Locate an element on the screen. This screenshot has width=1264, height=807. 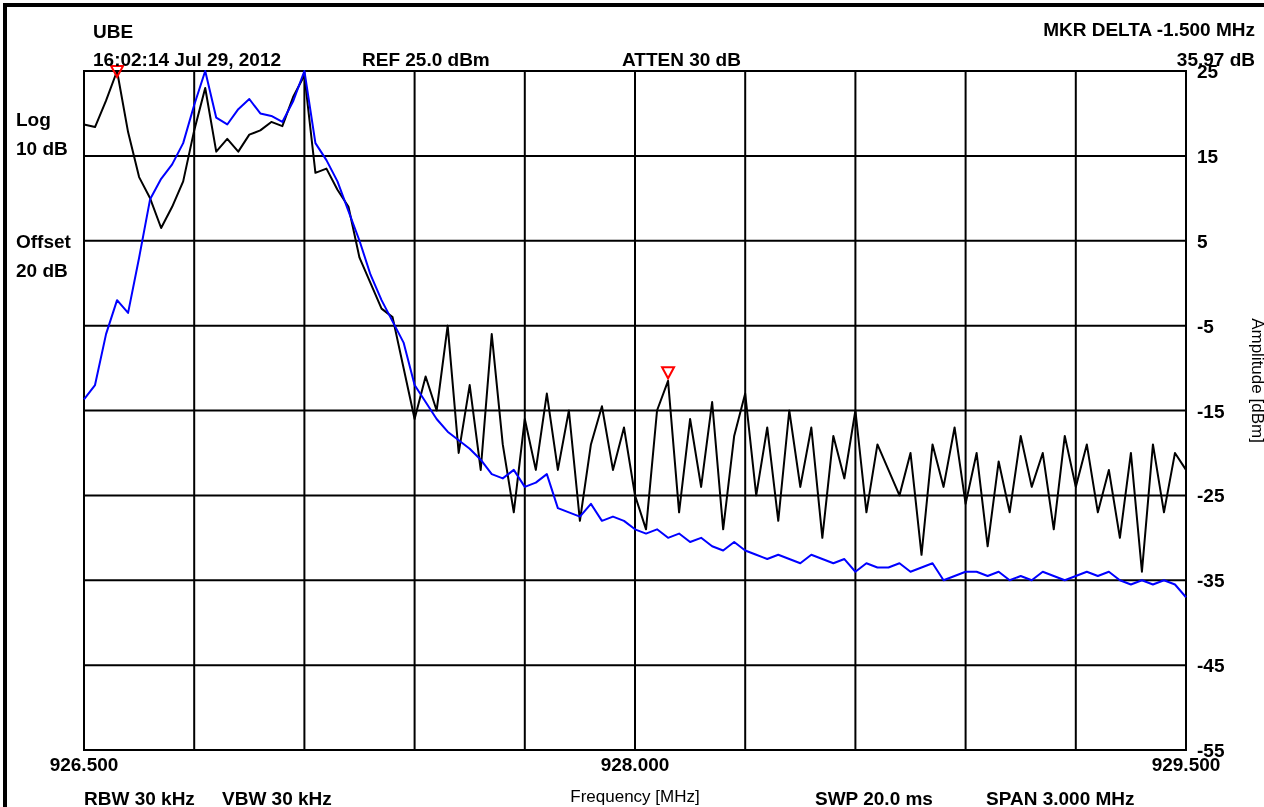
text: MKR DELTA -1.500 MHz is located at coordinates (1149, 29).